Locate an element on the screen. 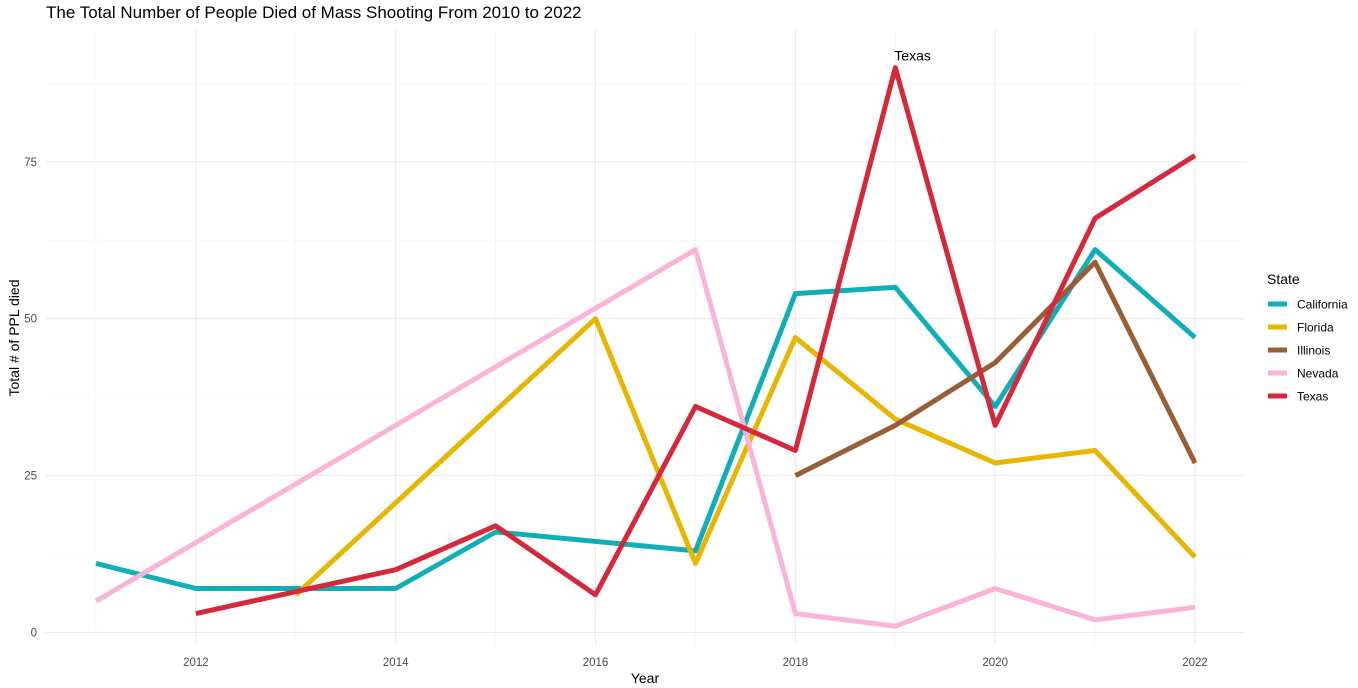 Image resolution: width=1358 pixels, height=688 pixels. y-axis-ticks: 0 25 50 75 is located at coordinates (30, 398).